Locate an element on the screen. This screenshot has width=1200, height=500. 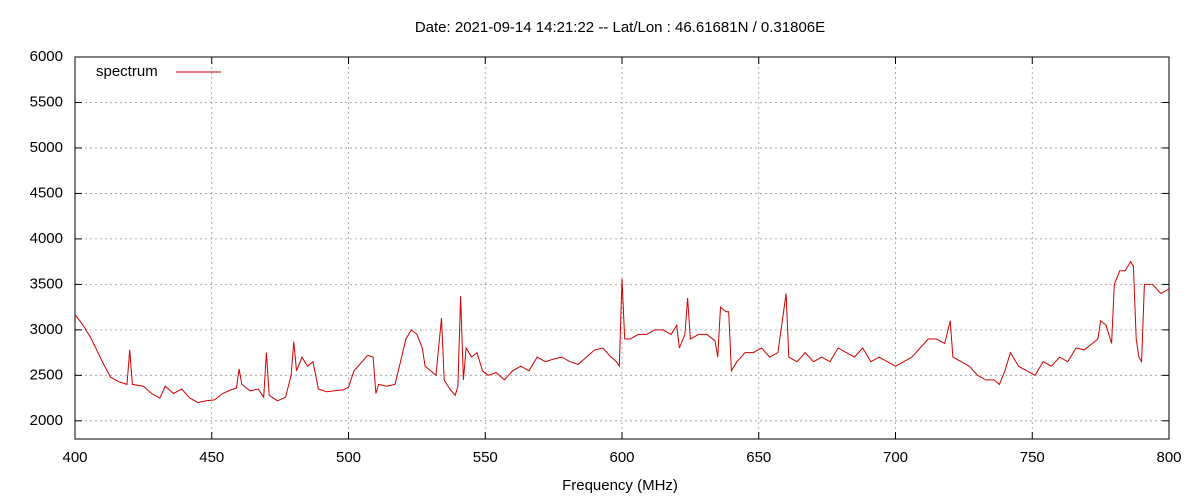
y-tick-label: 2000 is located at coordinates (46, 420).